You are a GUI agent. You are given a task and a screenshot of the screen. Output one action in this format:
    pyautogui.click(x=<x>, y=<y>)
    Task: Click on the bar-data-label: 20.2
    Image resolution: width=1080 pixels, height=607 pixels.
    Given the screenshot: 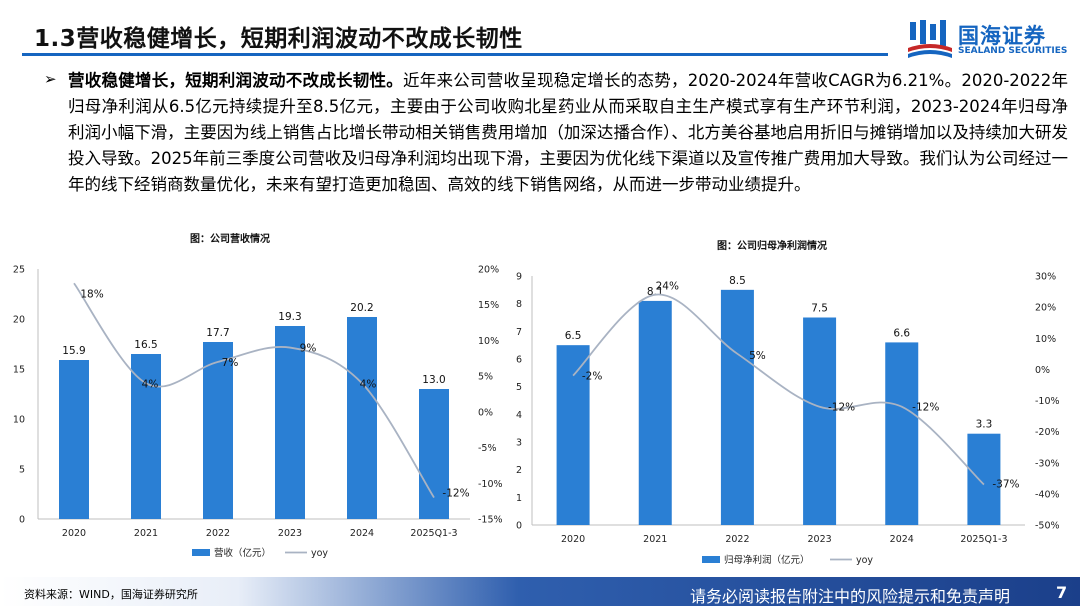 What is the action you would take?
    pyautogui.click(x=361, y=308)
    